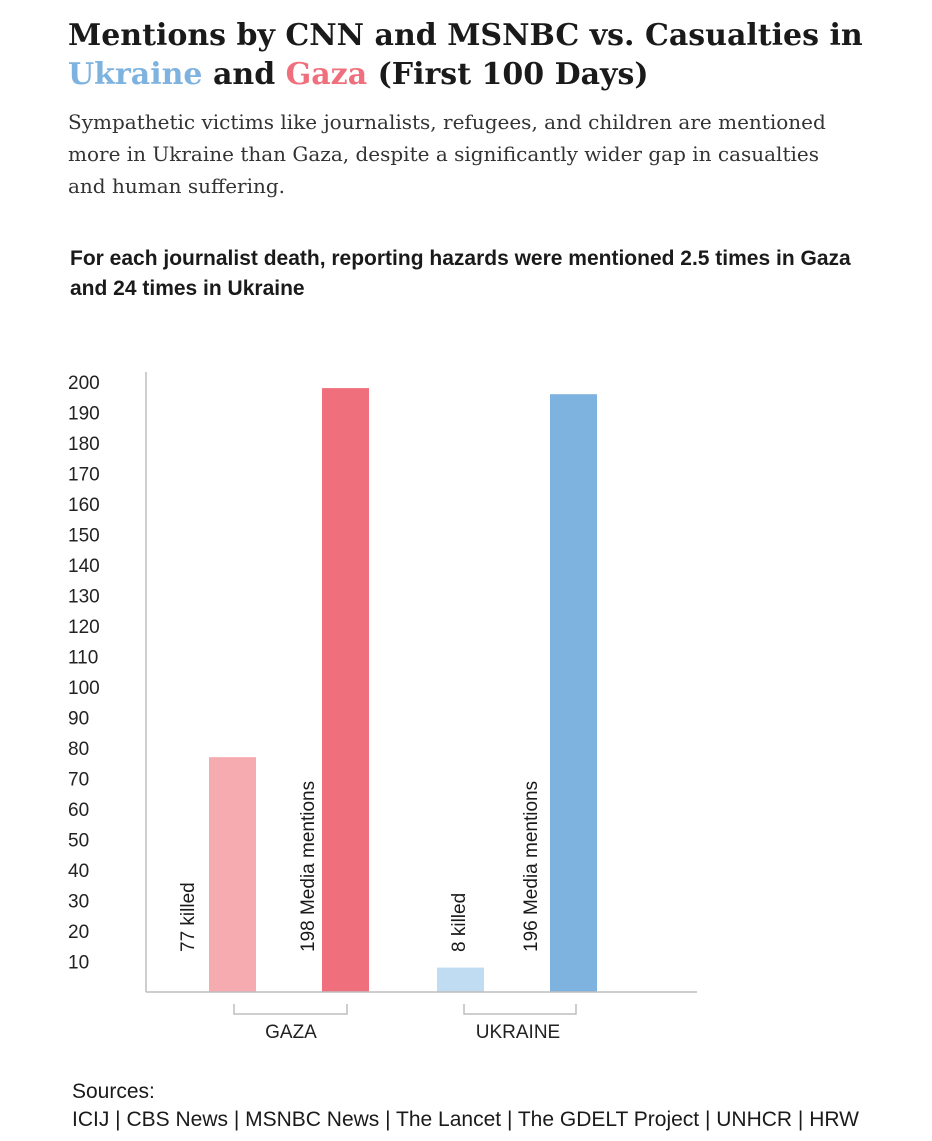 The height and width of the screenshot is (1141, 932). What do you see at coordinates (232, 874) in the screenshot?
I see `bar-gaza-killed` at bounding box center [232, 874].